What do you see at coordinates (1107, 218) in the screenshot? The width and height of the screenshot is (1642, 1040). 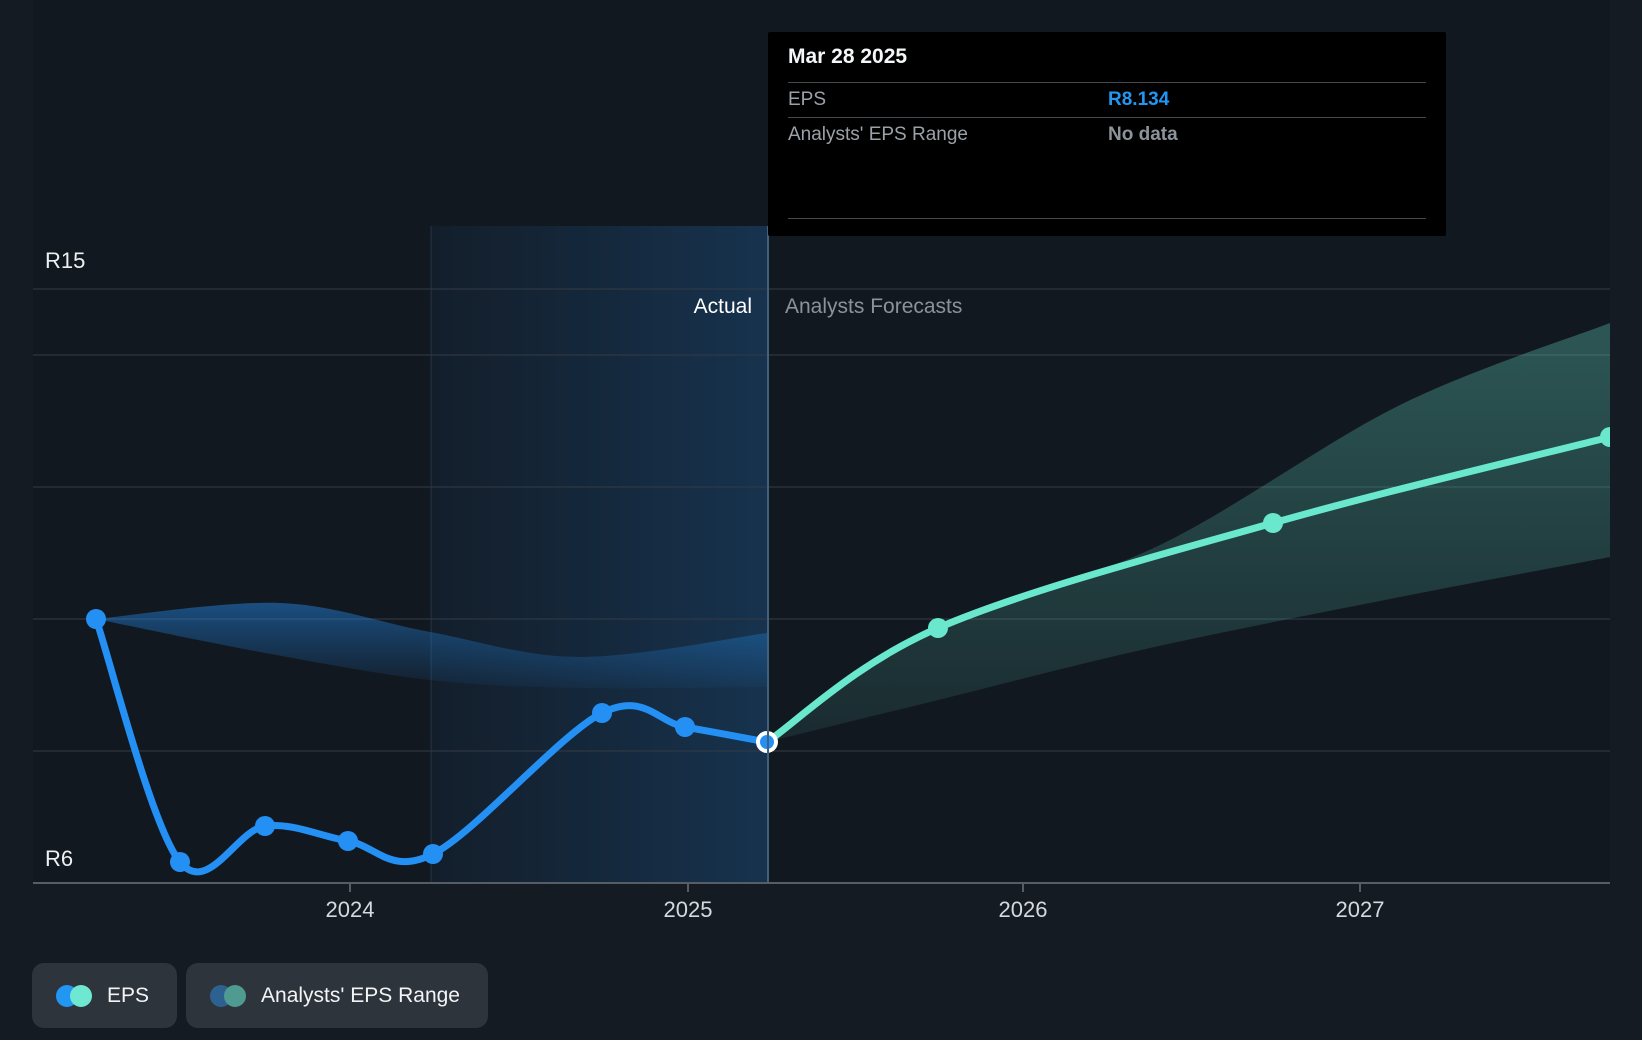 I see `tooltip-footer-divider` at bounding box center [1107, 218].